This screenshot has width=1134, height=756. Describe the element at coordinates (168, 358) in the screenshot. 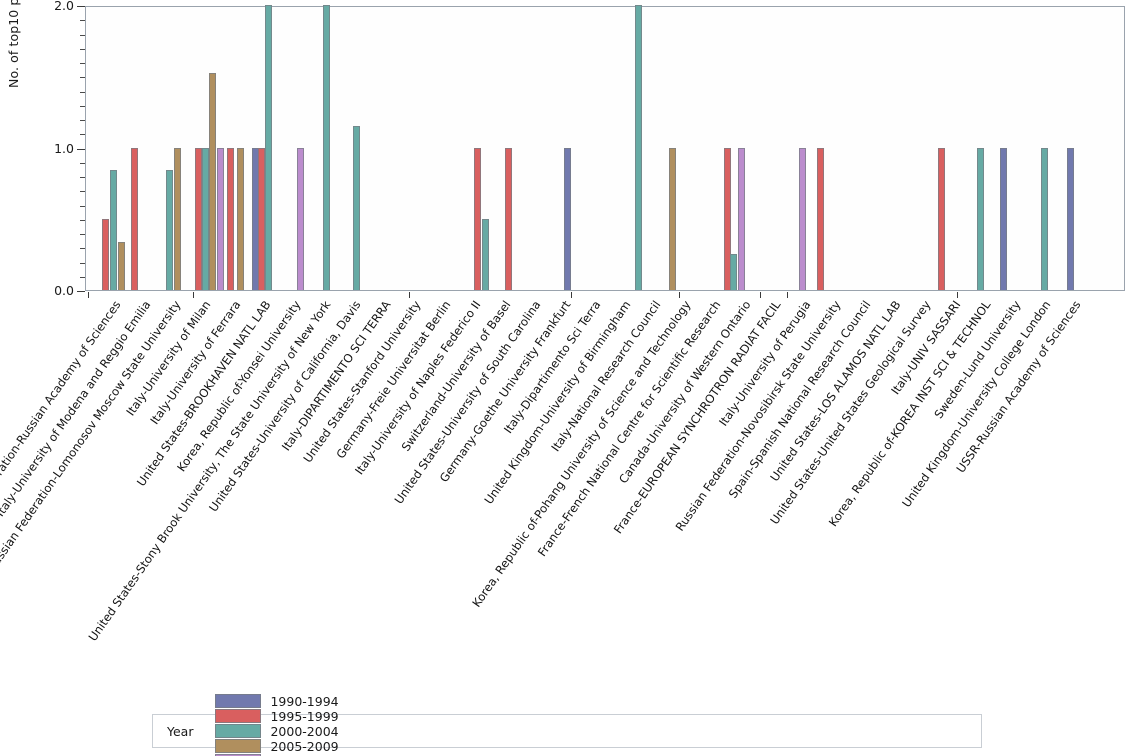

I see `x-axis-label: Italy-University of Milan` at that location.